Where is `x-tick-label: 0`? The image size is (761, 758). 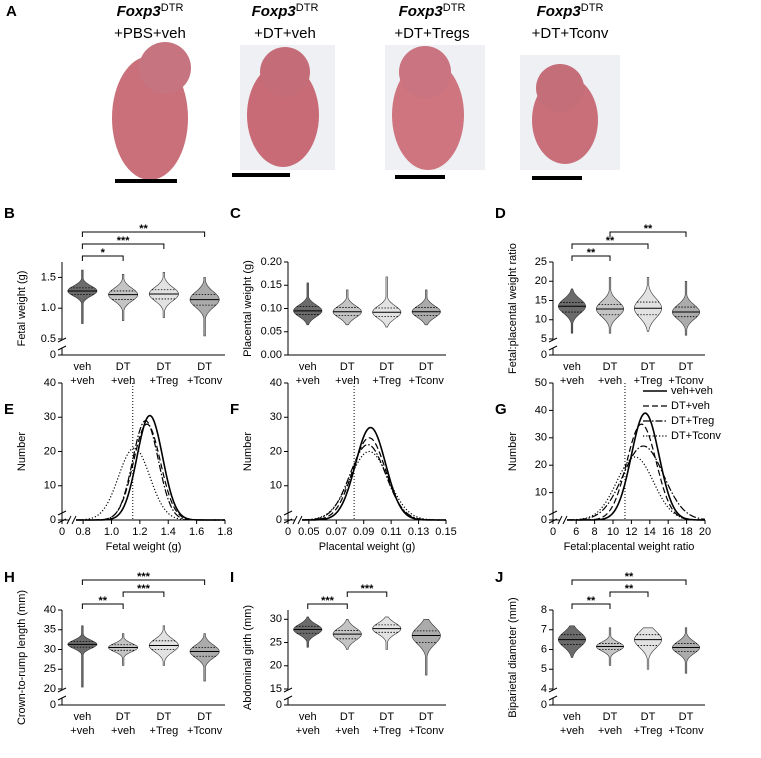 x-tick-label: 0 is located at coordinates (288, 532).